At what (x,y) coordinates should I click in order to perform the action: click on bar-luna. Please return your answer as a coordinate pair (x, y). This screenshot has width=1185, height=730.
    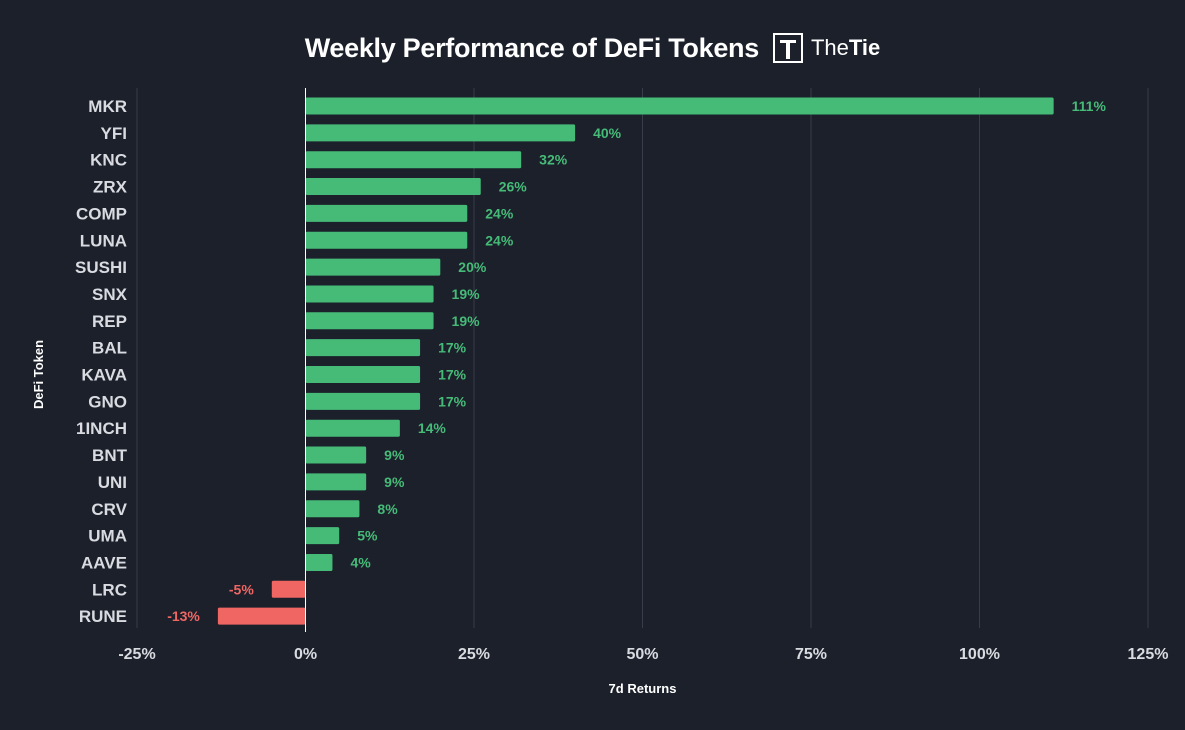
    Looking at the image, I should click on (386, 240).